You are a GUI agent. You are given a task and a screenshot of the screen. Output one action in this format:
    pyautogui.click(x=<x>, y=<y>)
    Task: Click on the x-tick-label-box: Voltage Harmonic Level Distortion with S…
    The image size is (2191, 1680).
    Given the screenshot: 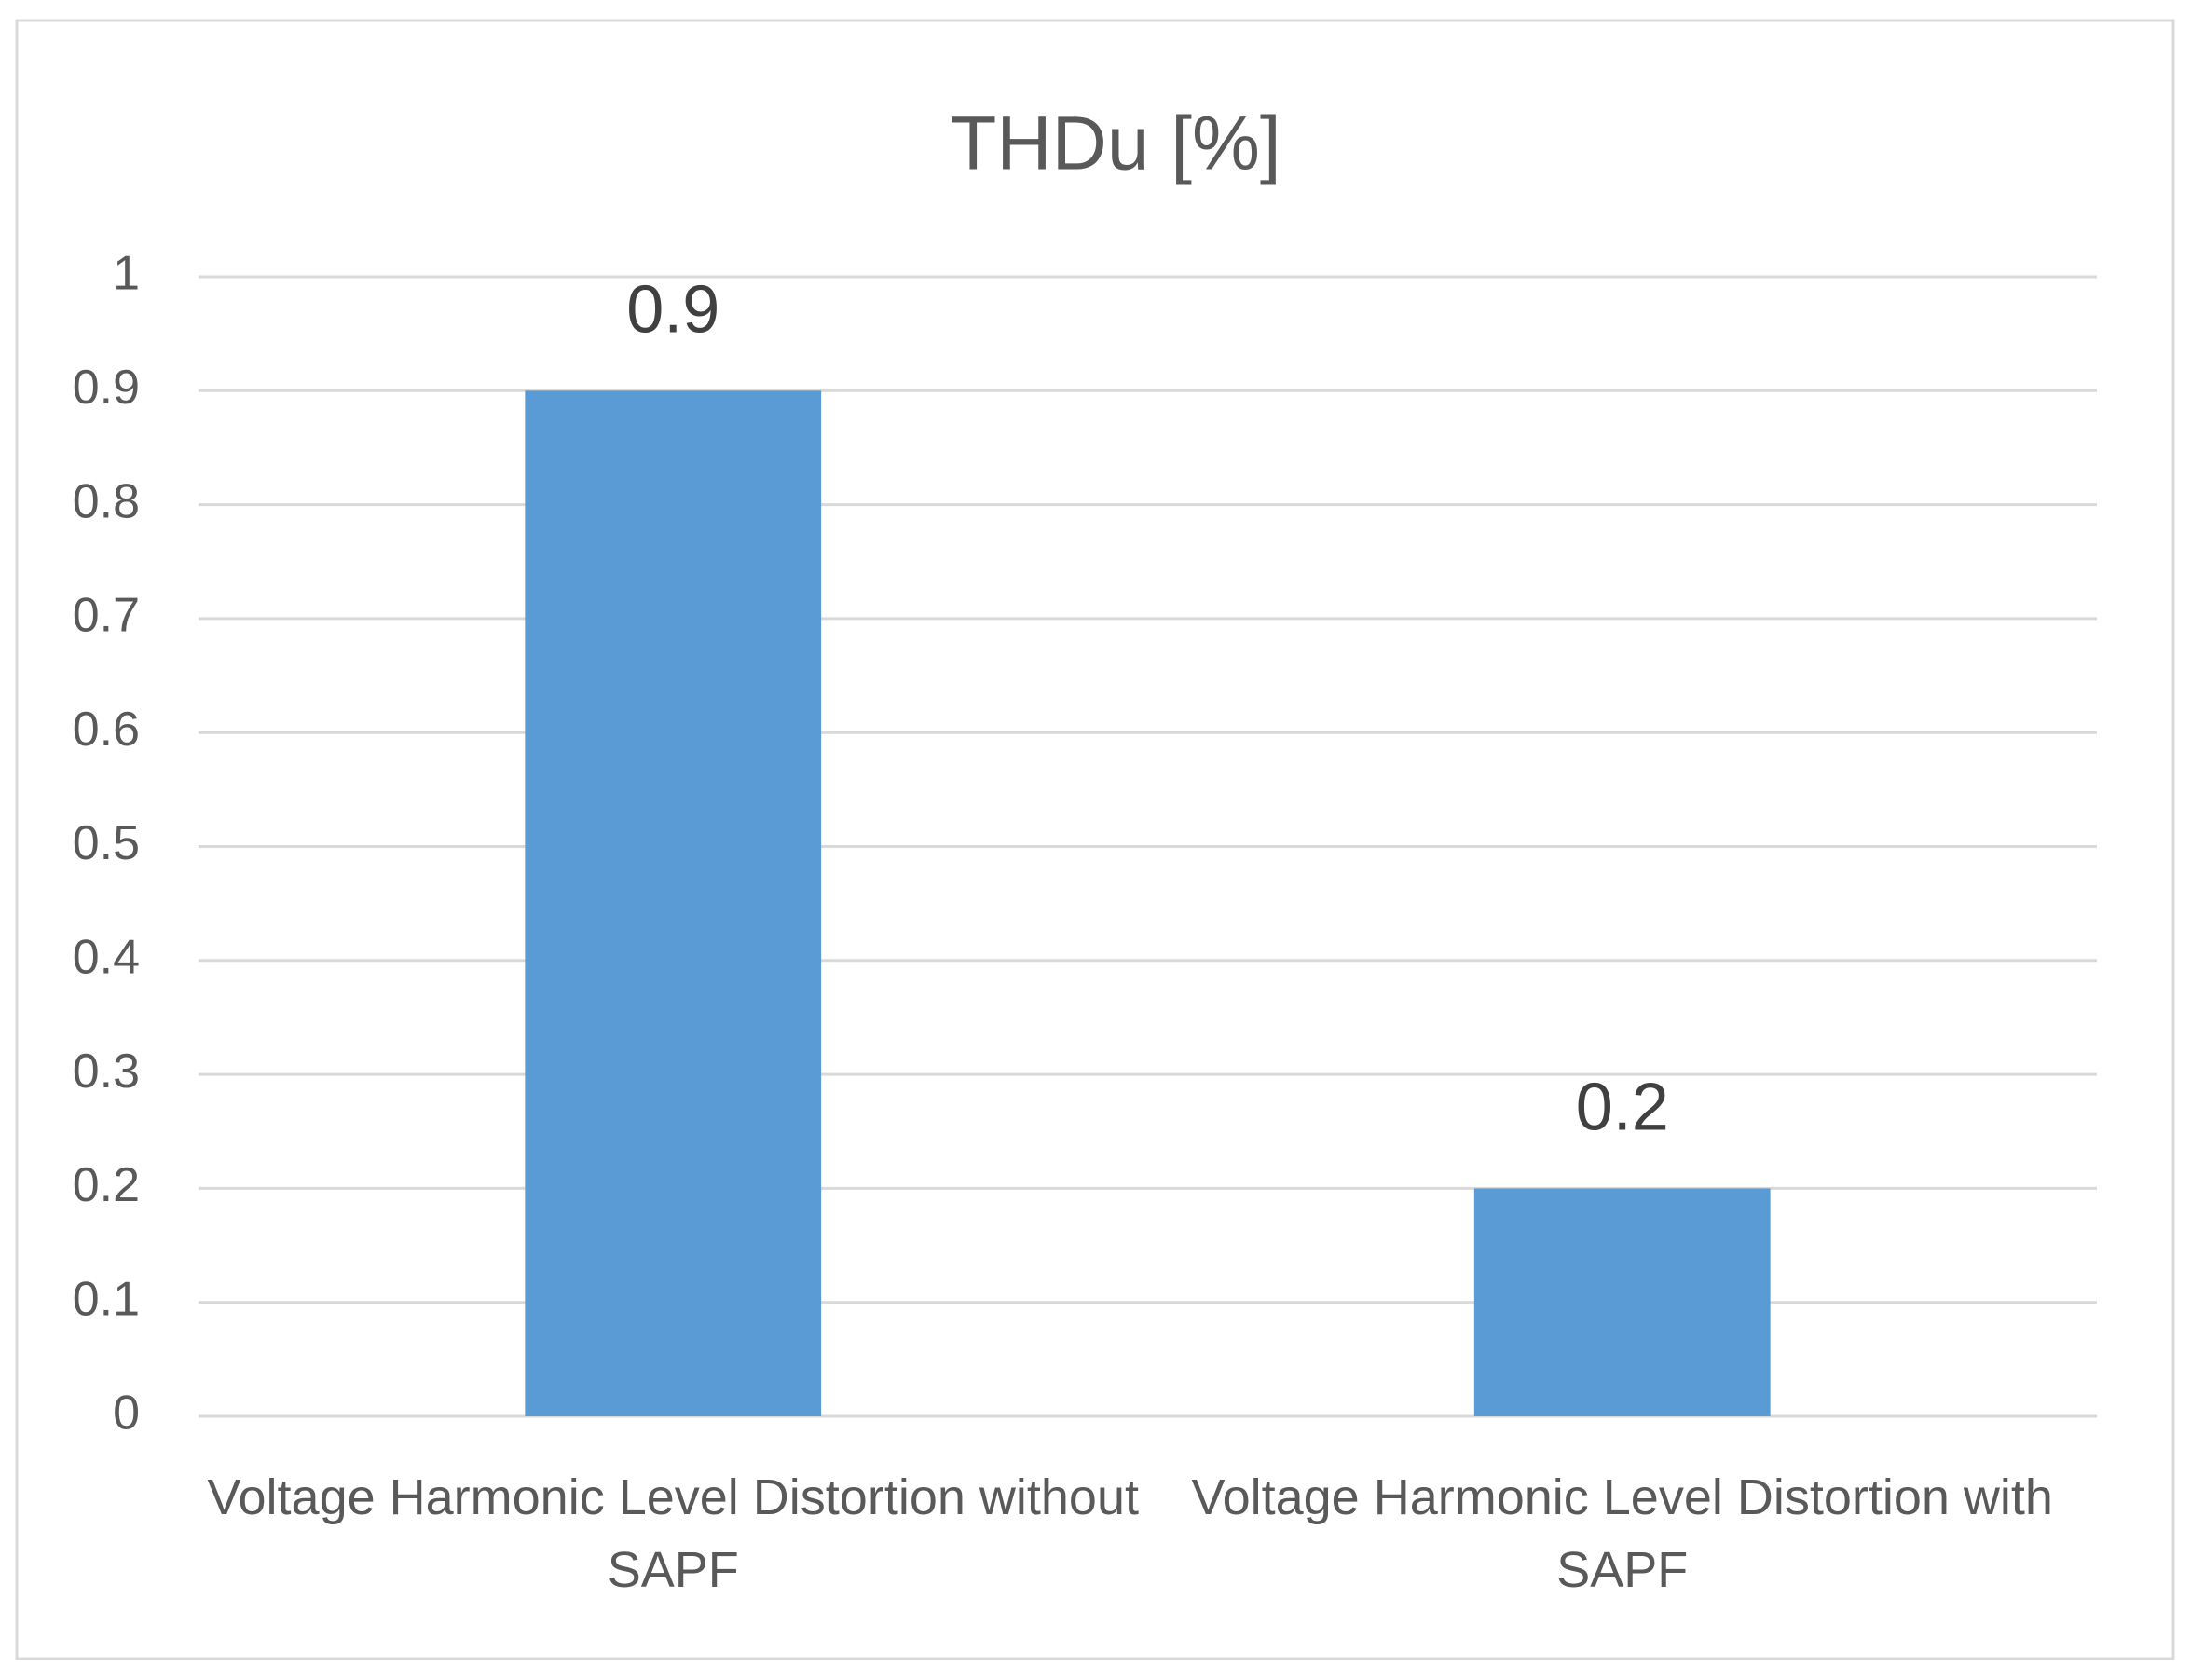 What is the action you would take?
    pyautogui.click(x=1622, y=1533)
    